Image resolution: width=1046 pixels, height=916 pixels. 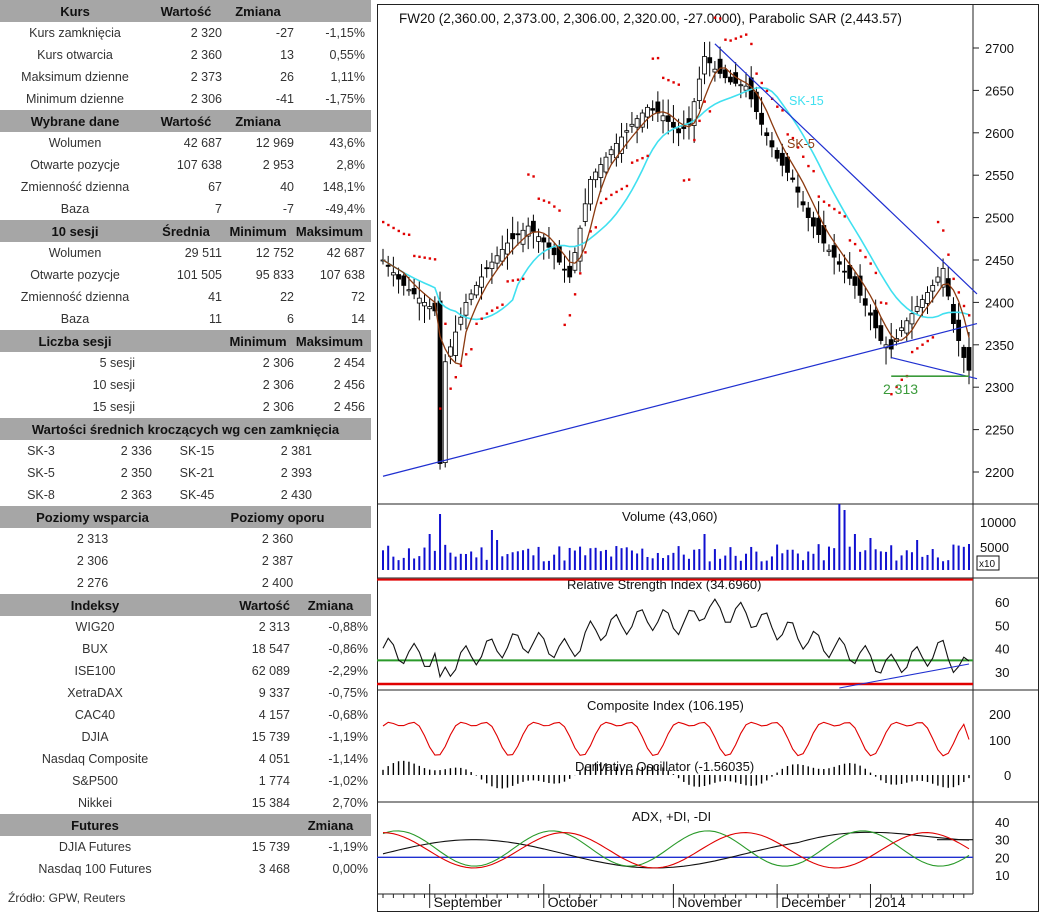 What do you see at coordinates (185, 165) in the screenshot?
I see `wybrane-dane-row: Otwarte pozycje 107 638 2 953 2,8%` at bounding box center [185, 165].